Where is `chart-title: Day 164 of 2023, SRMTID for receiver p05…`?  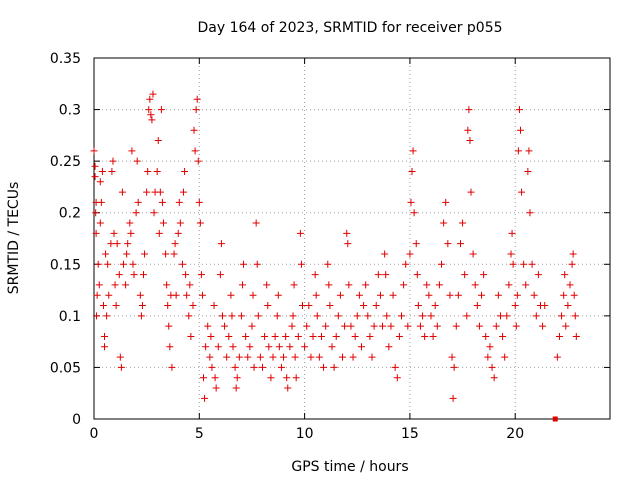
chart-title: Day 164 of 2023, SRMTID for receiver p05… is located at coordinates (349, 28).